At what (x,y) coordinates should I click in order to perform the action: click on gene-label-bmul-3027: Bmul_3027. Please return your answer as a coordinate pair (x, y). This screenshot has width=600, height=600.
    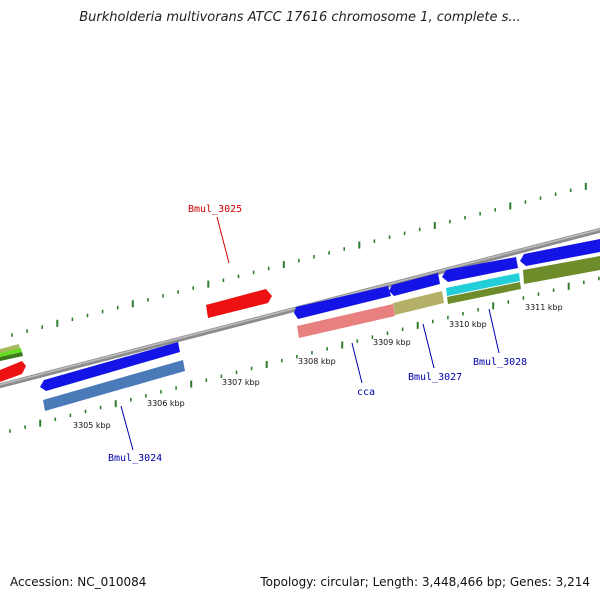
    Looking at the image, I should click on (435, 377).